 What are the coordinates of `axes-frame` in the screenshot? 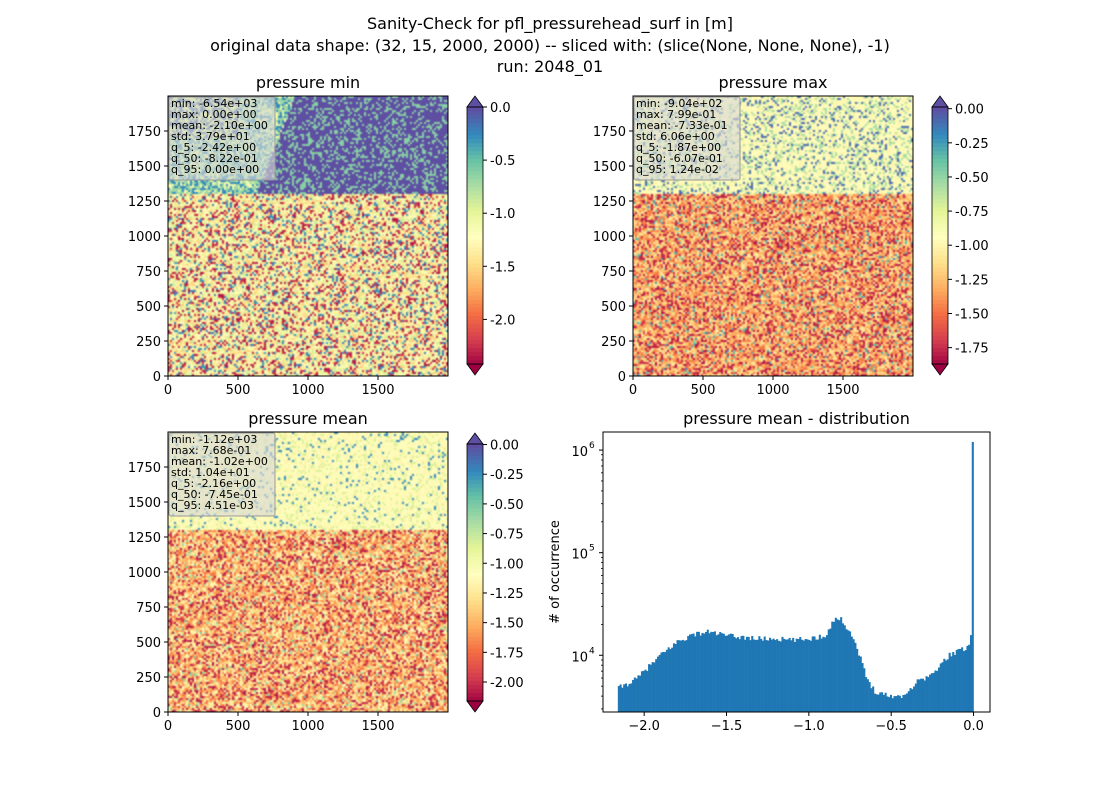 It's located at (796, 572).